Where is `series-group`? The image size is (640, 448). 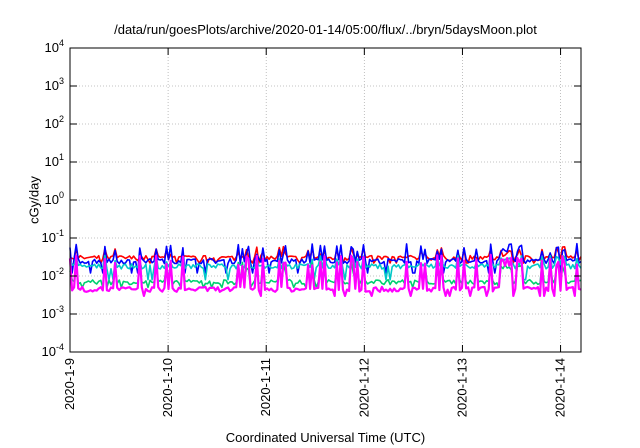
series-group is located at coordinates (325, 269).